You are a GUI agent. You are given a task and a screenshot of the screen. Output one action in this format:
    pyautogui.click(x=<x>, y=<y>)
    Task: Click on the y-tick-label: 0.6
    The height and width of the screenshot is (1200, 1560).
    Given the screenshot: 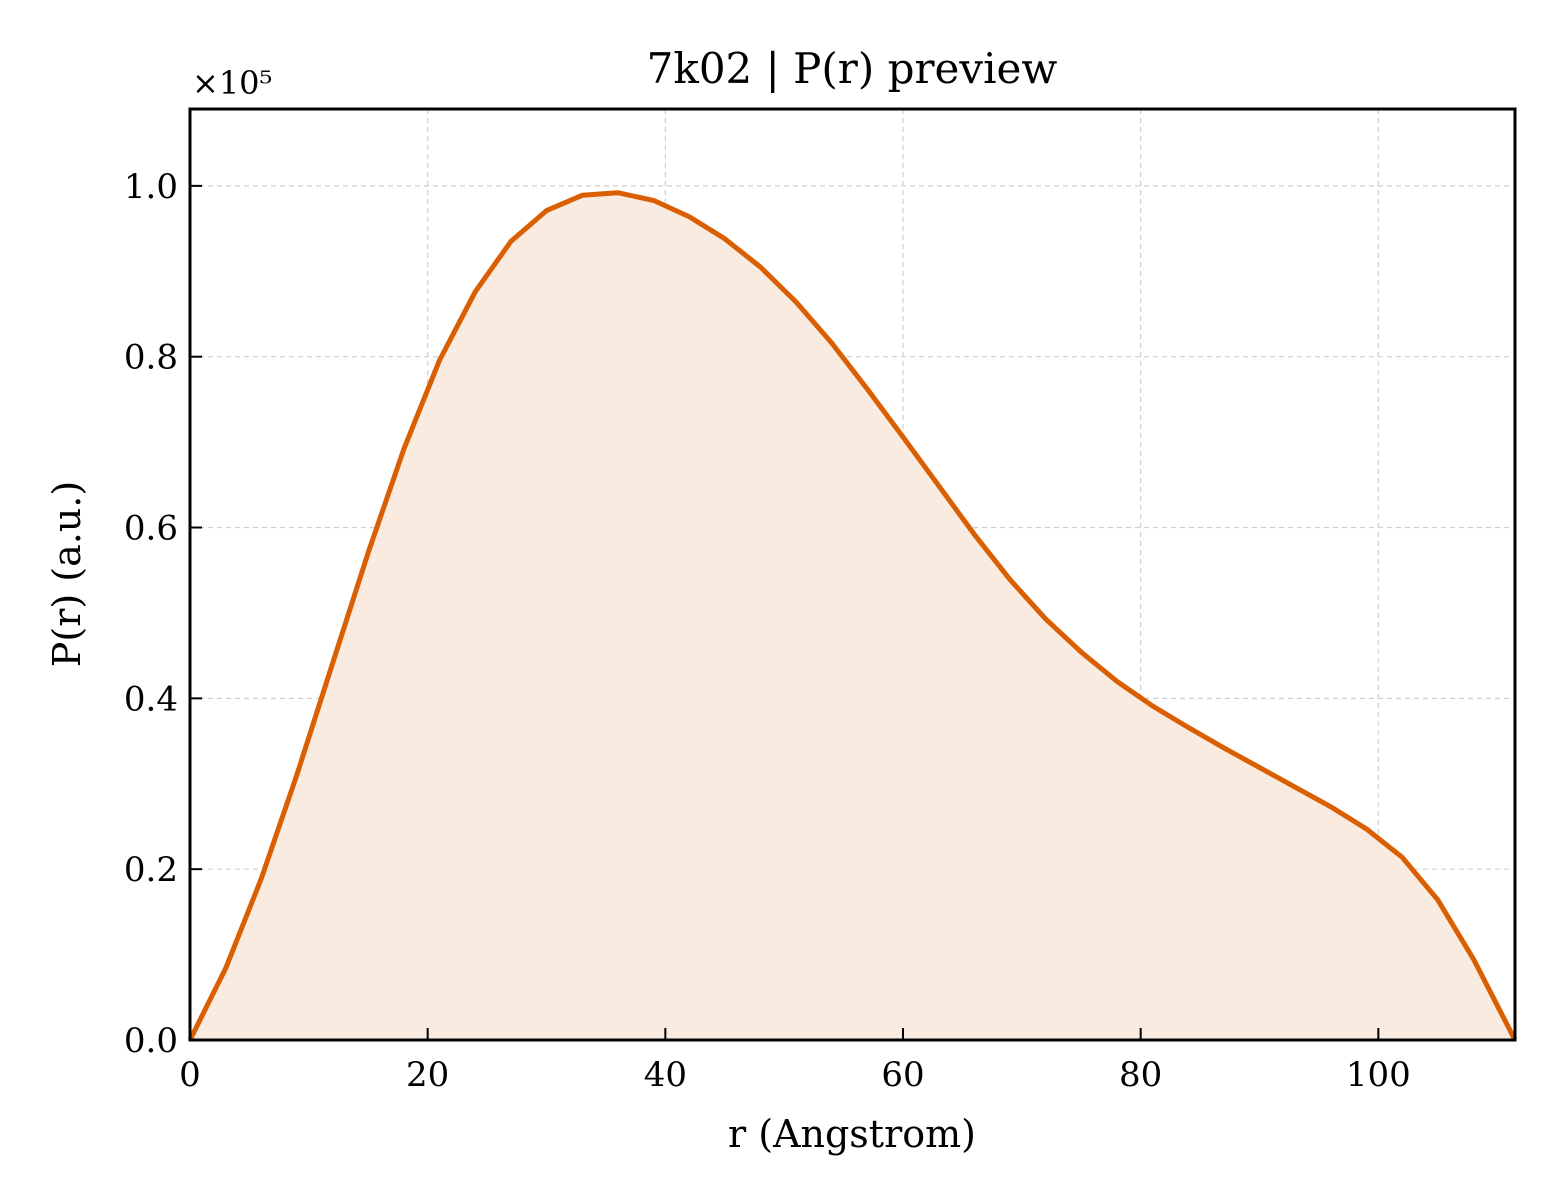 What is the action you would take?
    pyautogui.click(x=151, y=529)
    